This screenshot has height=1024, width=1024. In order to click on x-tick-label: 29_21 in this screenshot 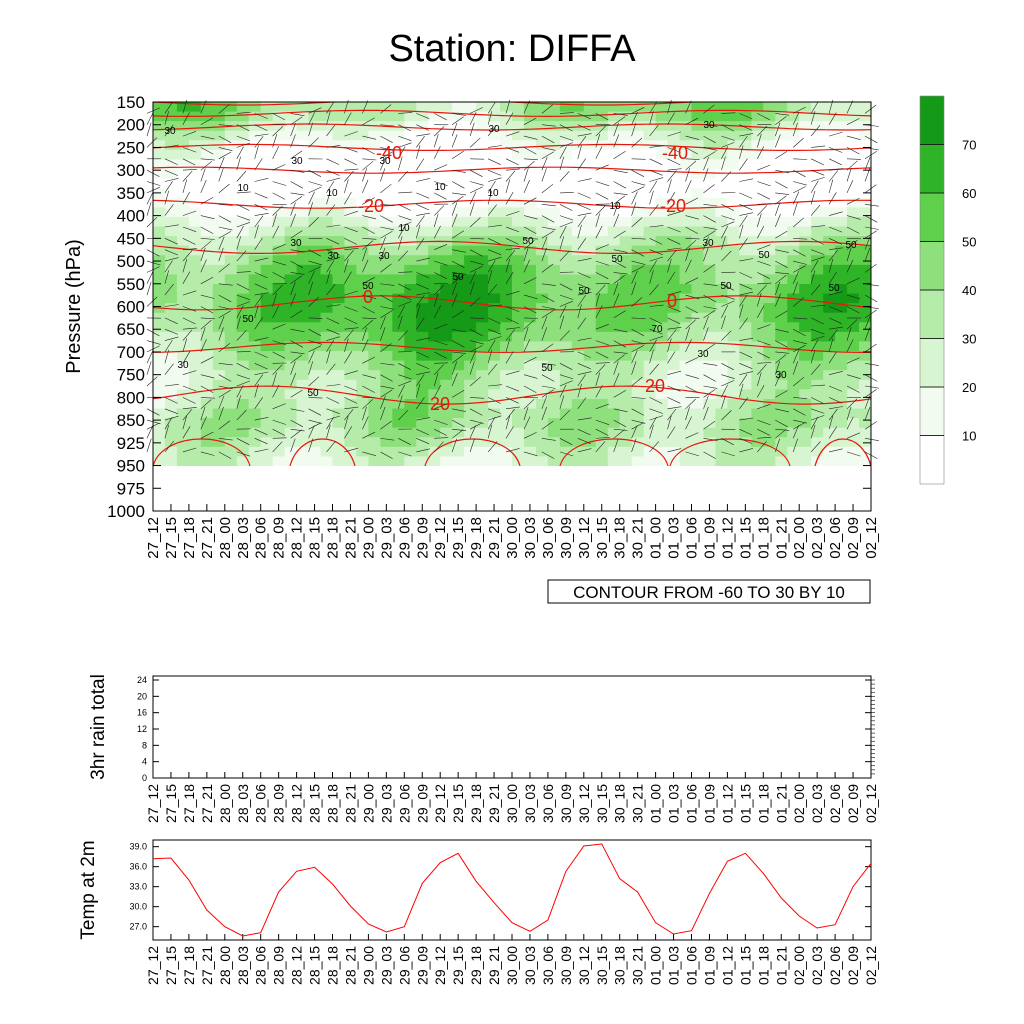, I will do `click(494, 538)`.